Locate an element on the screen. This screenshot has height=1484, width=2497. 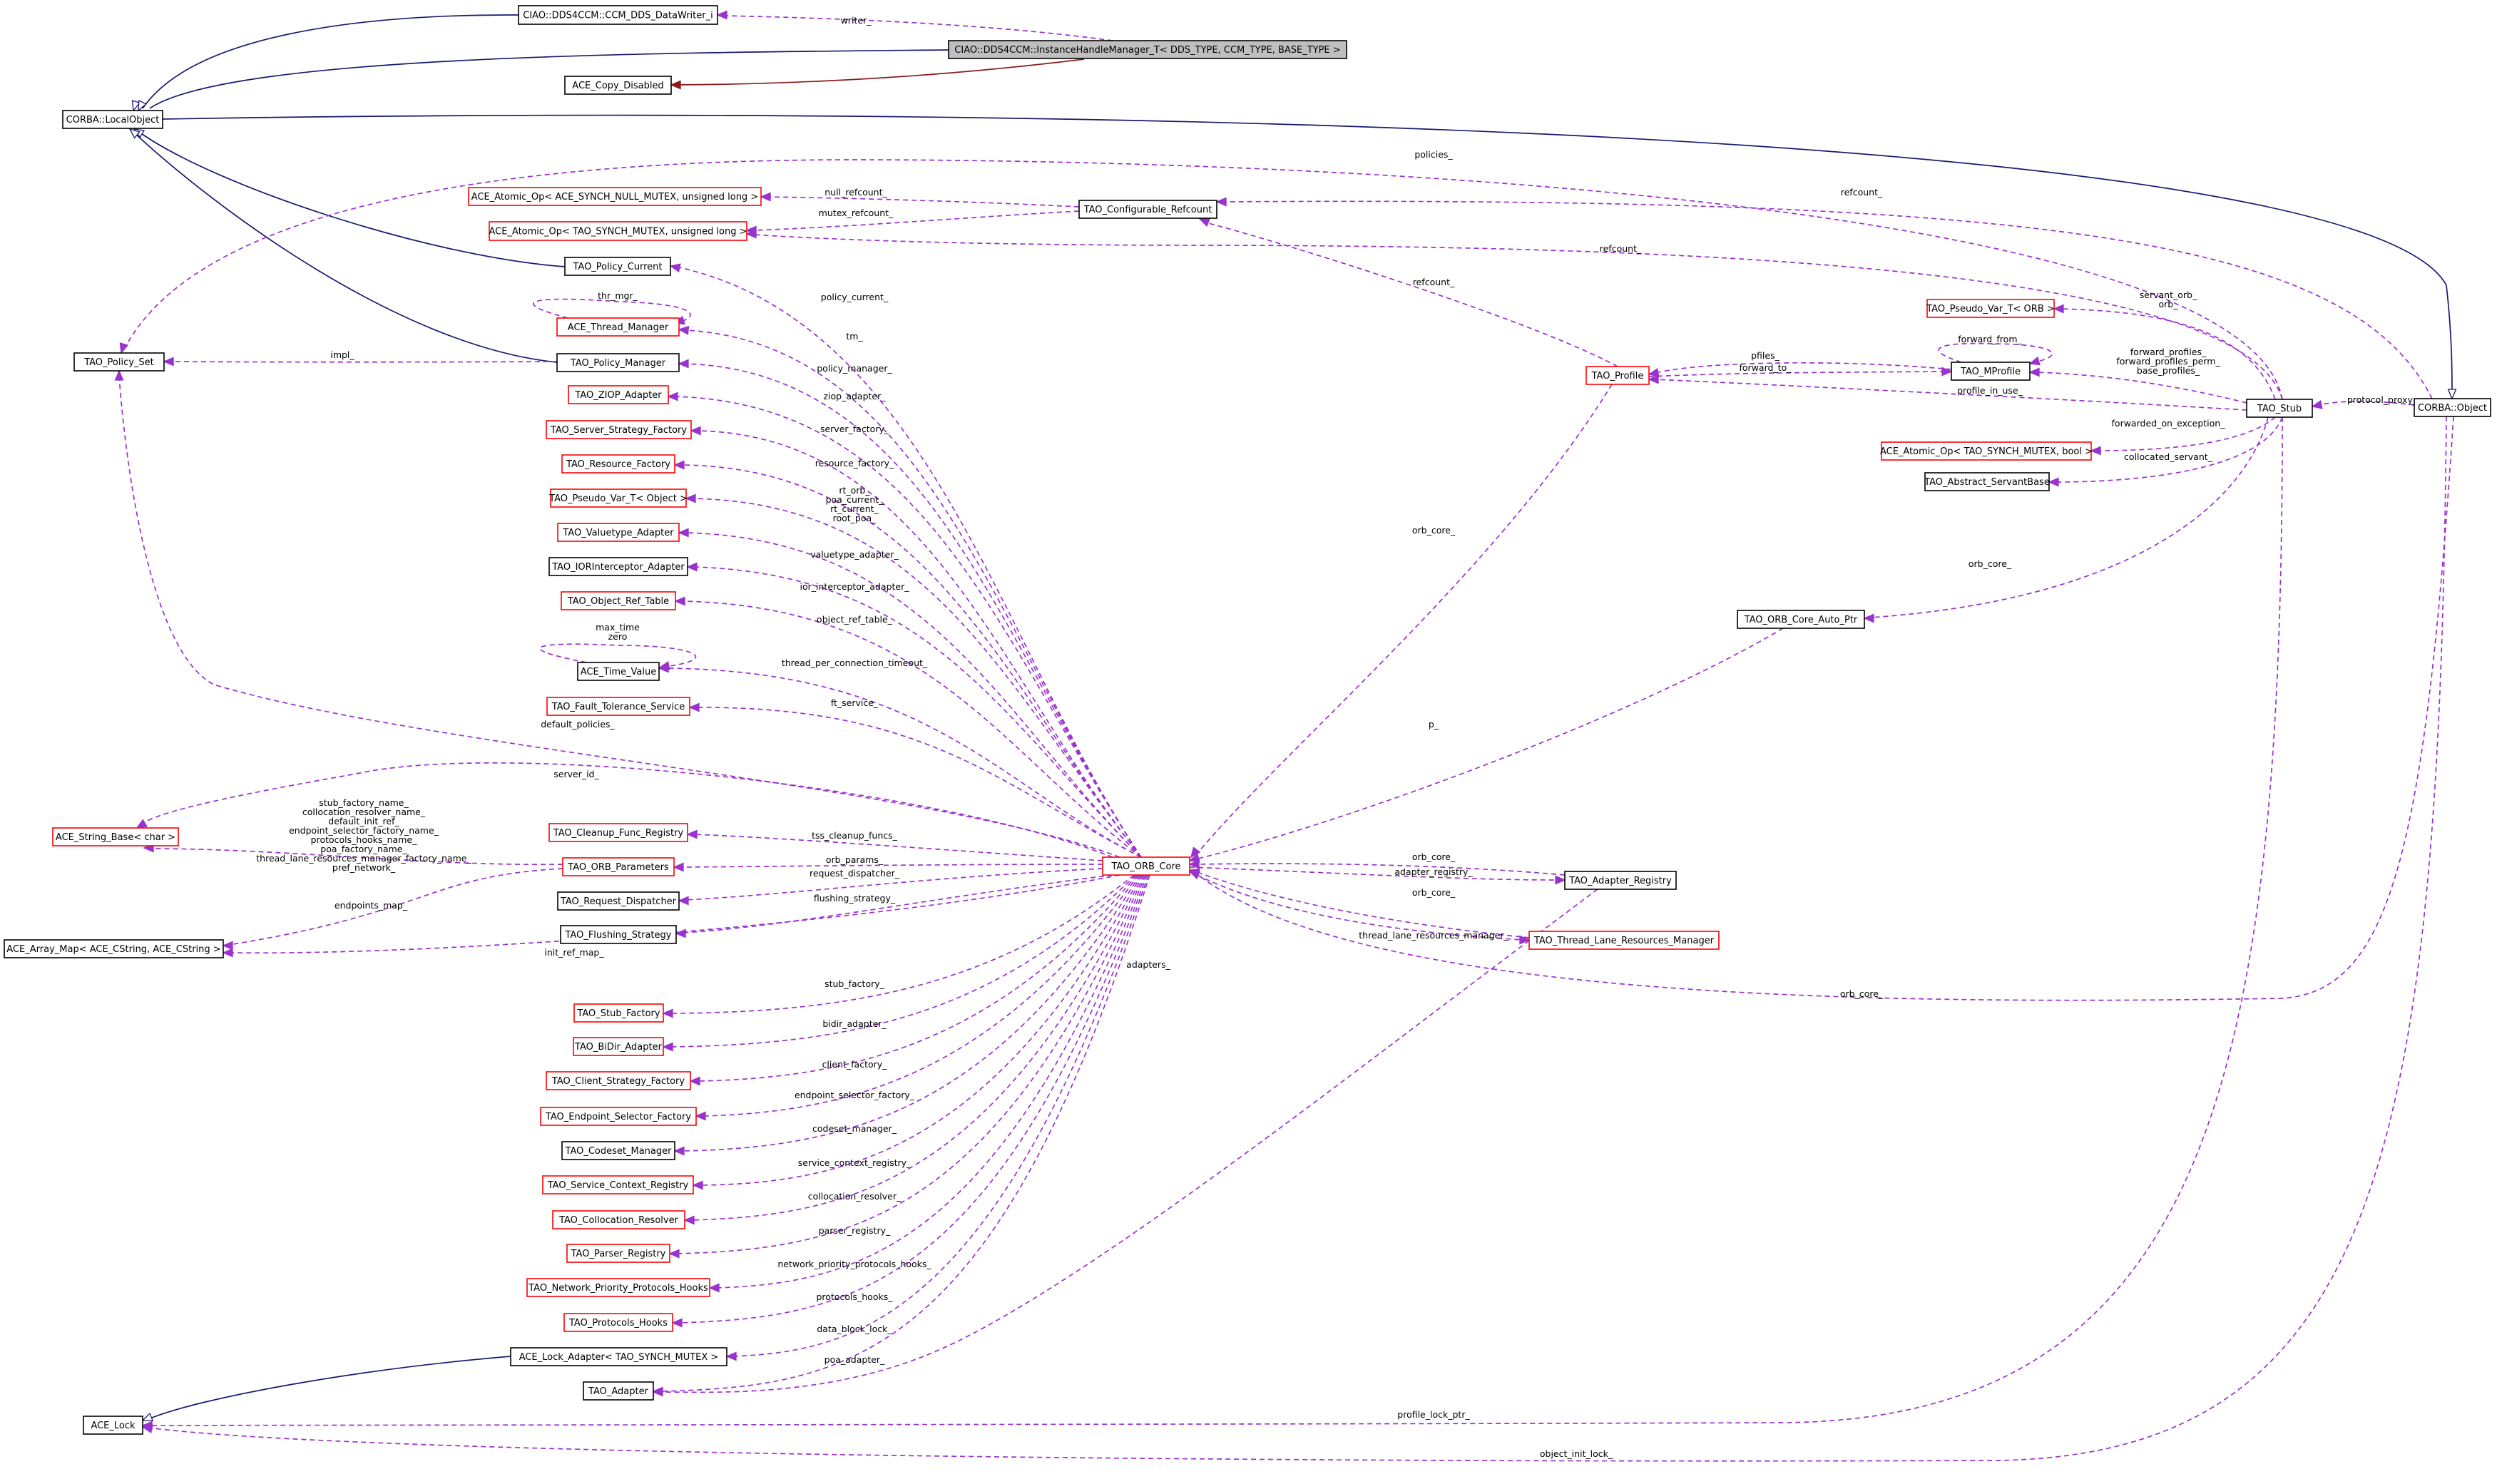
class-node-ssf: TAO_Server_Strategy_Factory is located at coordinates (619, 429).